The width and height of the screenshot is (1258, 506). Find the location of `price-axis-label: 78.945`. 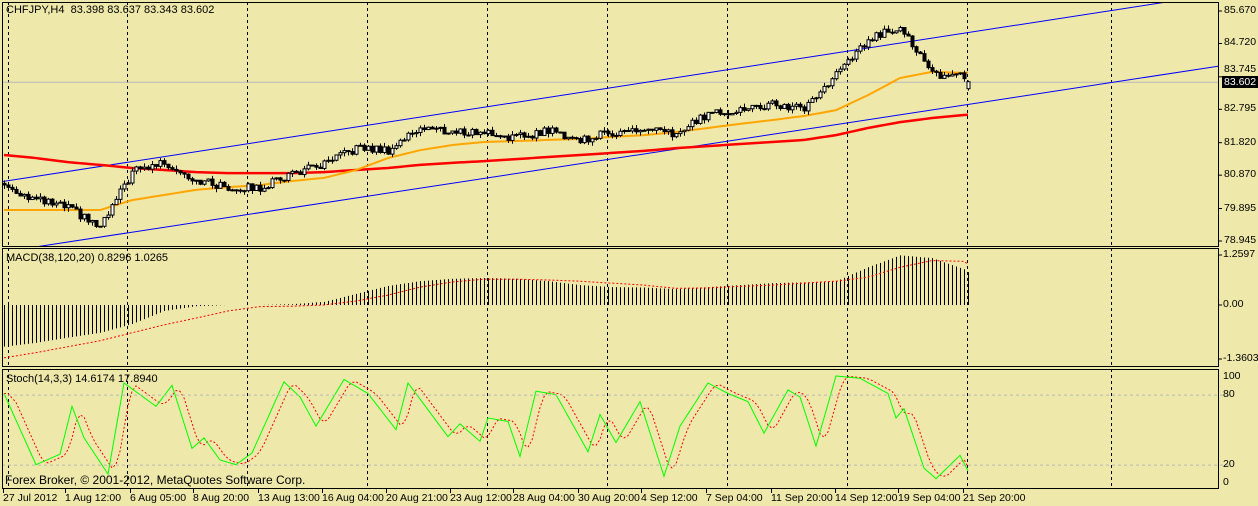

price-axis-label: 78.945 is located at coordinates (1240, 239).